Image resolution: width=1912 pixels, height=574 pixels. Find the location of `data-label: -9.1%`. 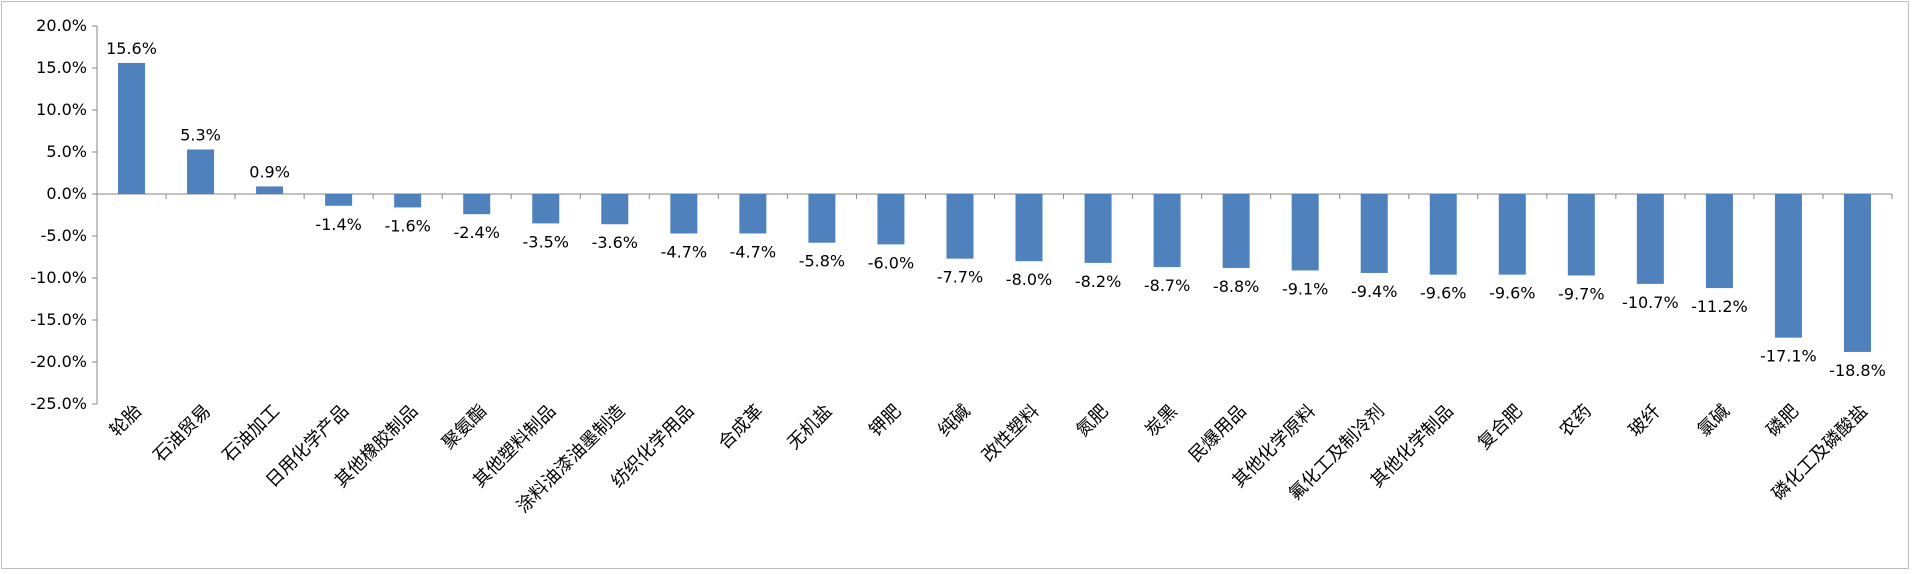

data-label: -9.1% is located at coordinates (1305, 288).